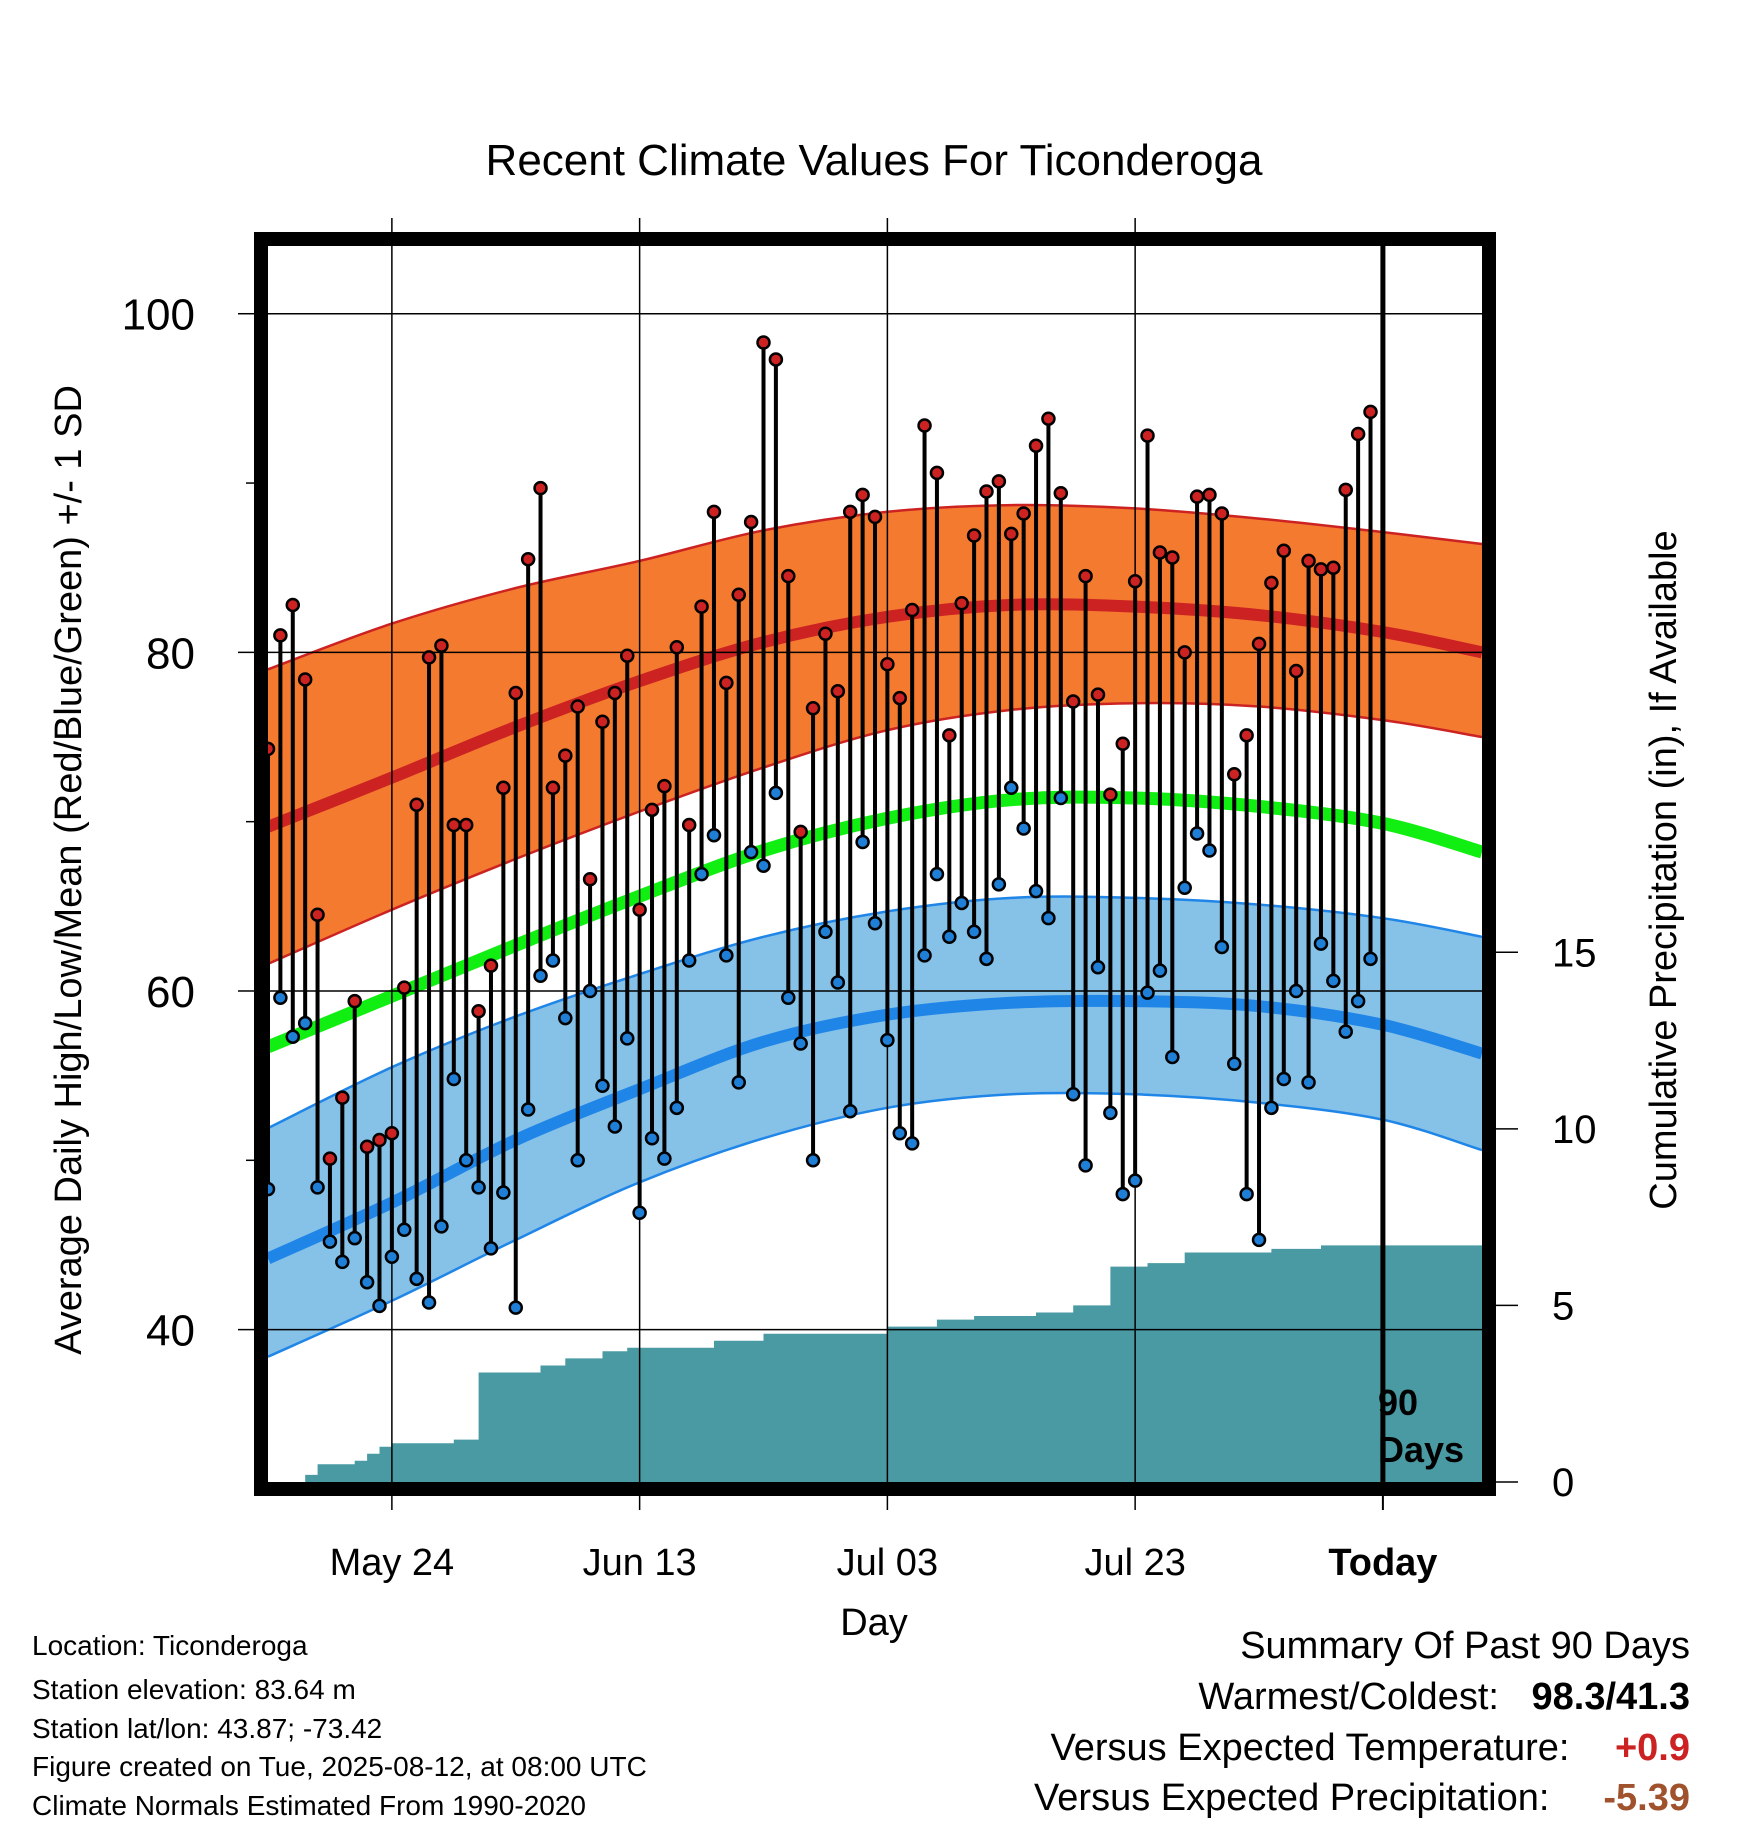 Image resolution: width=1748 pixels, height=1828 pixels. Describe the element at coordinates (1444, 1697) in the screenshot. I see `summary-warmest-coldest: Warmest/Coldest: 98.3/41.3` at that location.